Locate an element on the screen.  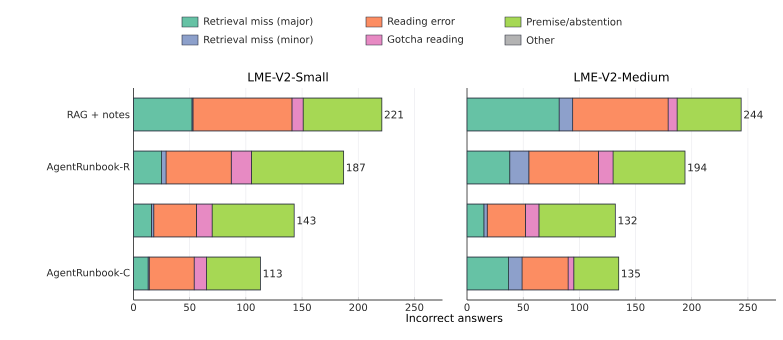
y-tick-label: AgentRunbook-R is located at coordinates (88, 167).